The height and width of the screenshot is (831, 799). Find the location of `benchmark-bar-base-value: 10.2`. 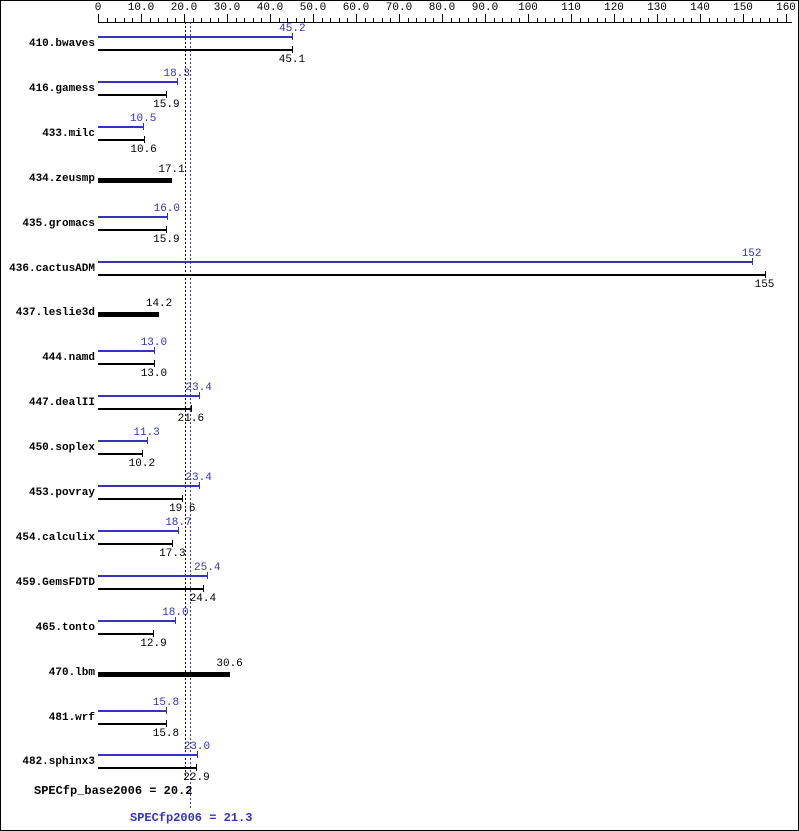

benchmark-bar-base-value: 10.2 is located at coordinates (142, 464).